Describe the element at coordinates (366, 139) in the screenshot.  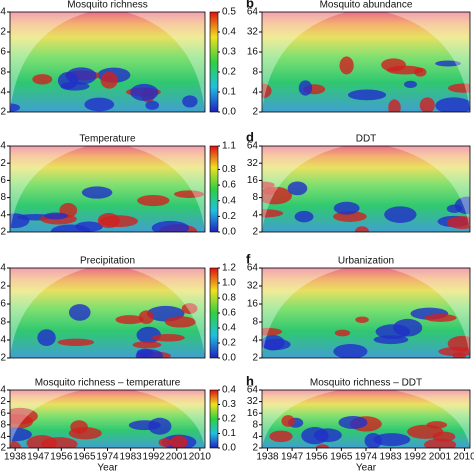
I see `panel-title: DDT` at that location.